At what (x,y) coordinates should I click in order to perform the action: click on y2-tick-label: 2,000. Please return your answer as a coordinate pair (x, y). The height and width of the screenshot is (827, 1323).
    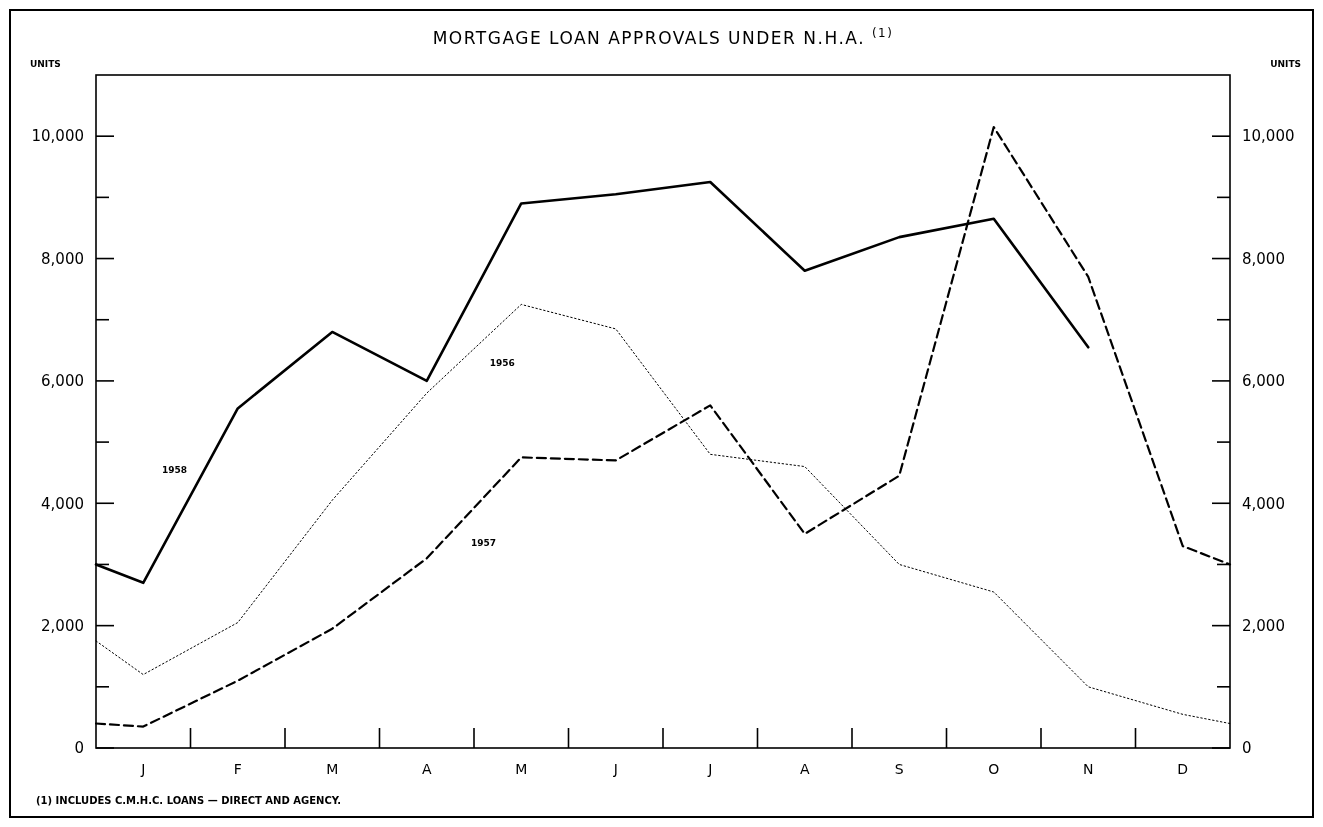
    Looking at the image, I should click on (1263, 625).